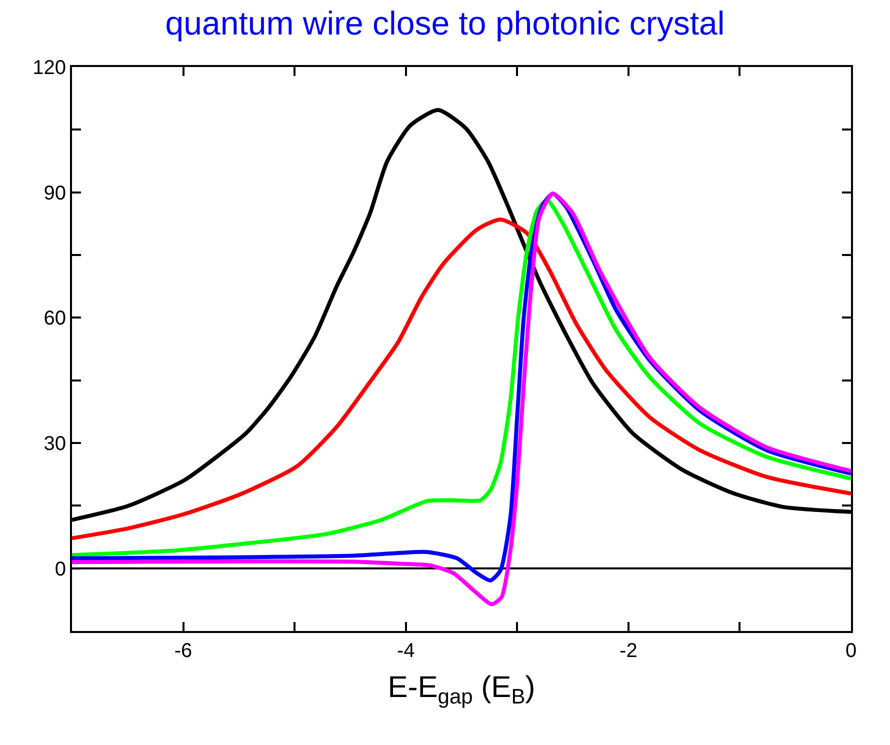 The height and width of the screenshot is (745, 890). I want to click on y-tick-label: 90, so click(55, 193).